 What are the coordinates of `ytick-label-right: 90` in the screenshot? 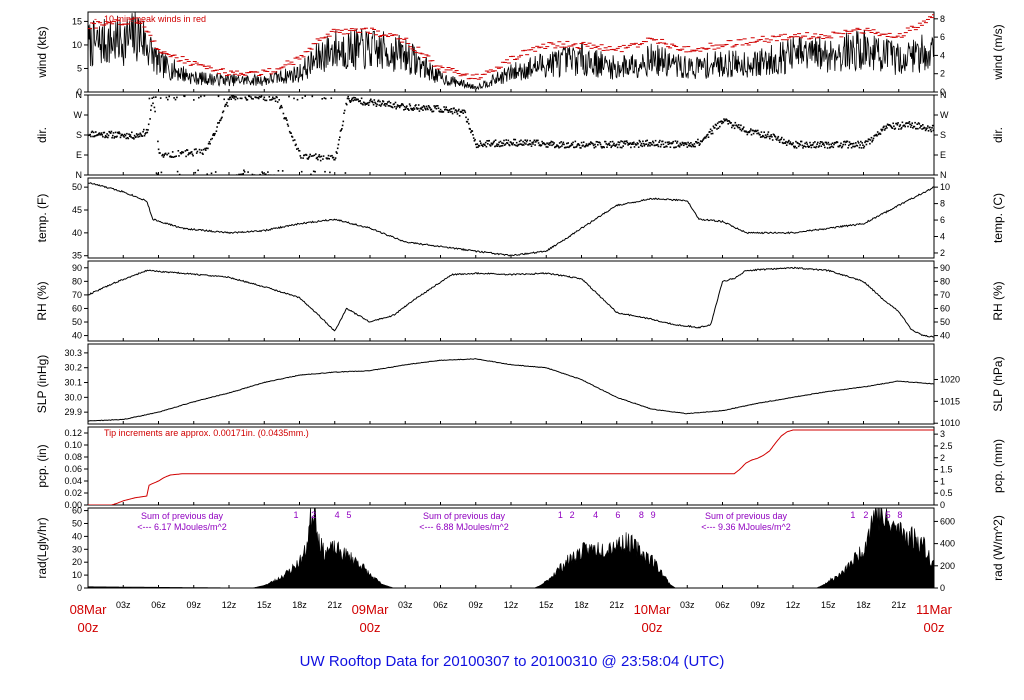 It's located at (945, 268).